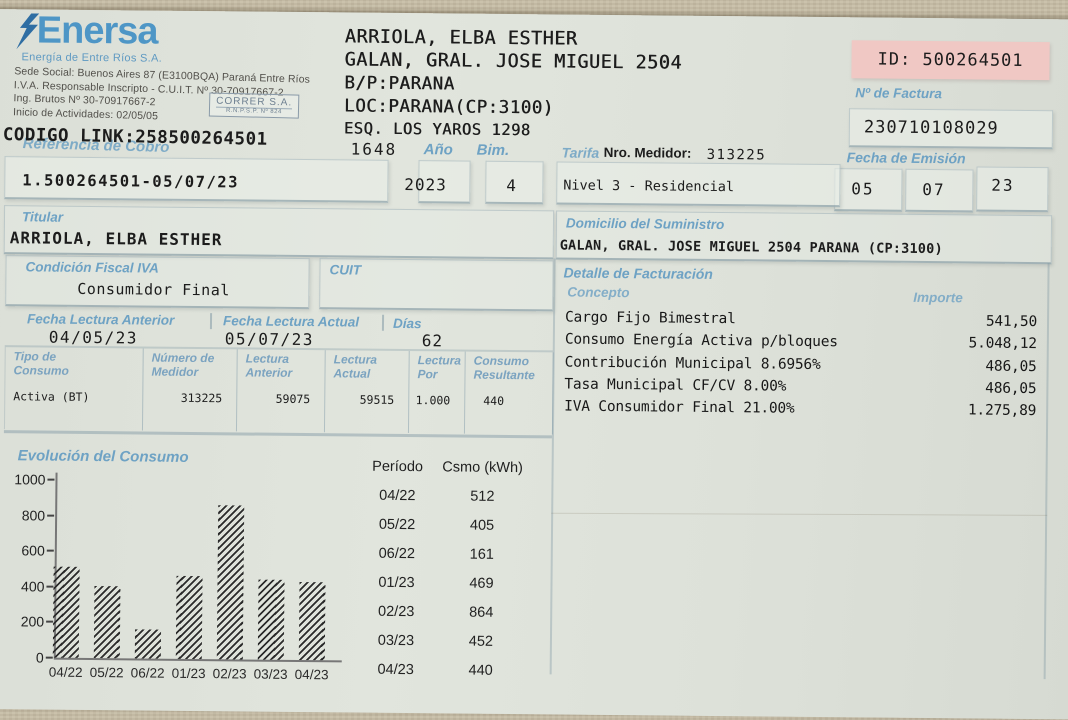 The width and height of the screenshot is (1068, 720). What do you see at coordinates (494, 400) in the screenshot?
I see `meter-table-cell: 440` at bounding box center [494, 400].